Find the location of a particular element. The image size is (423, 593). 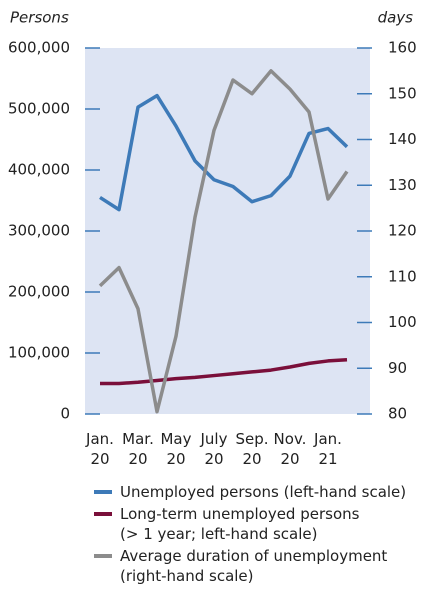

x-tick-label: Sep. 20 is located at coordinates (251, 449).